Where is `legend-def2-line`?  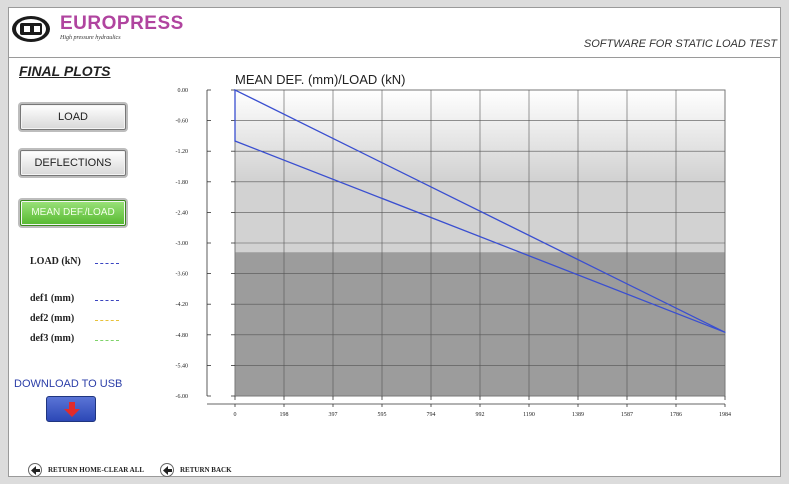
legend-def2-line is located at coordinates (107, 320).